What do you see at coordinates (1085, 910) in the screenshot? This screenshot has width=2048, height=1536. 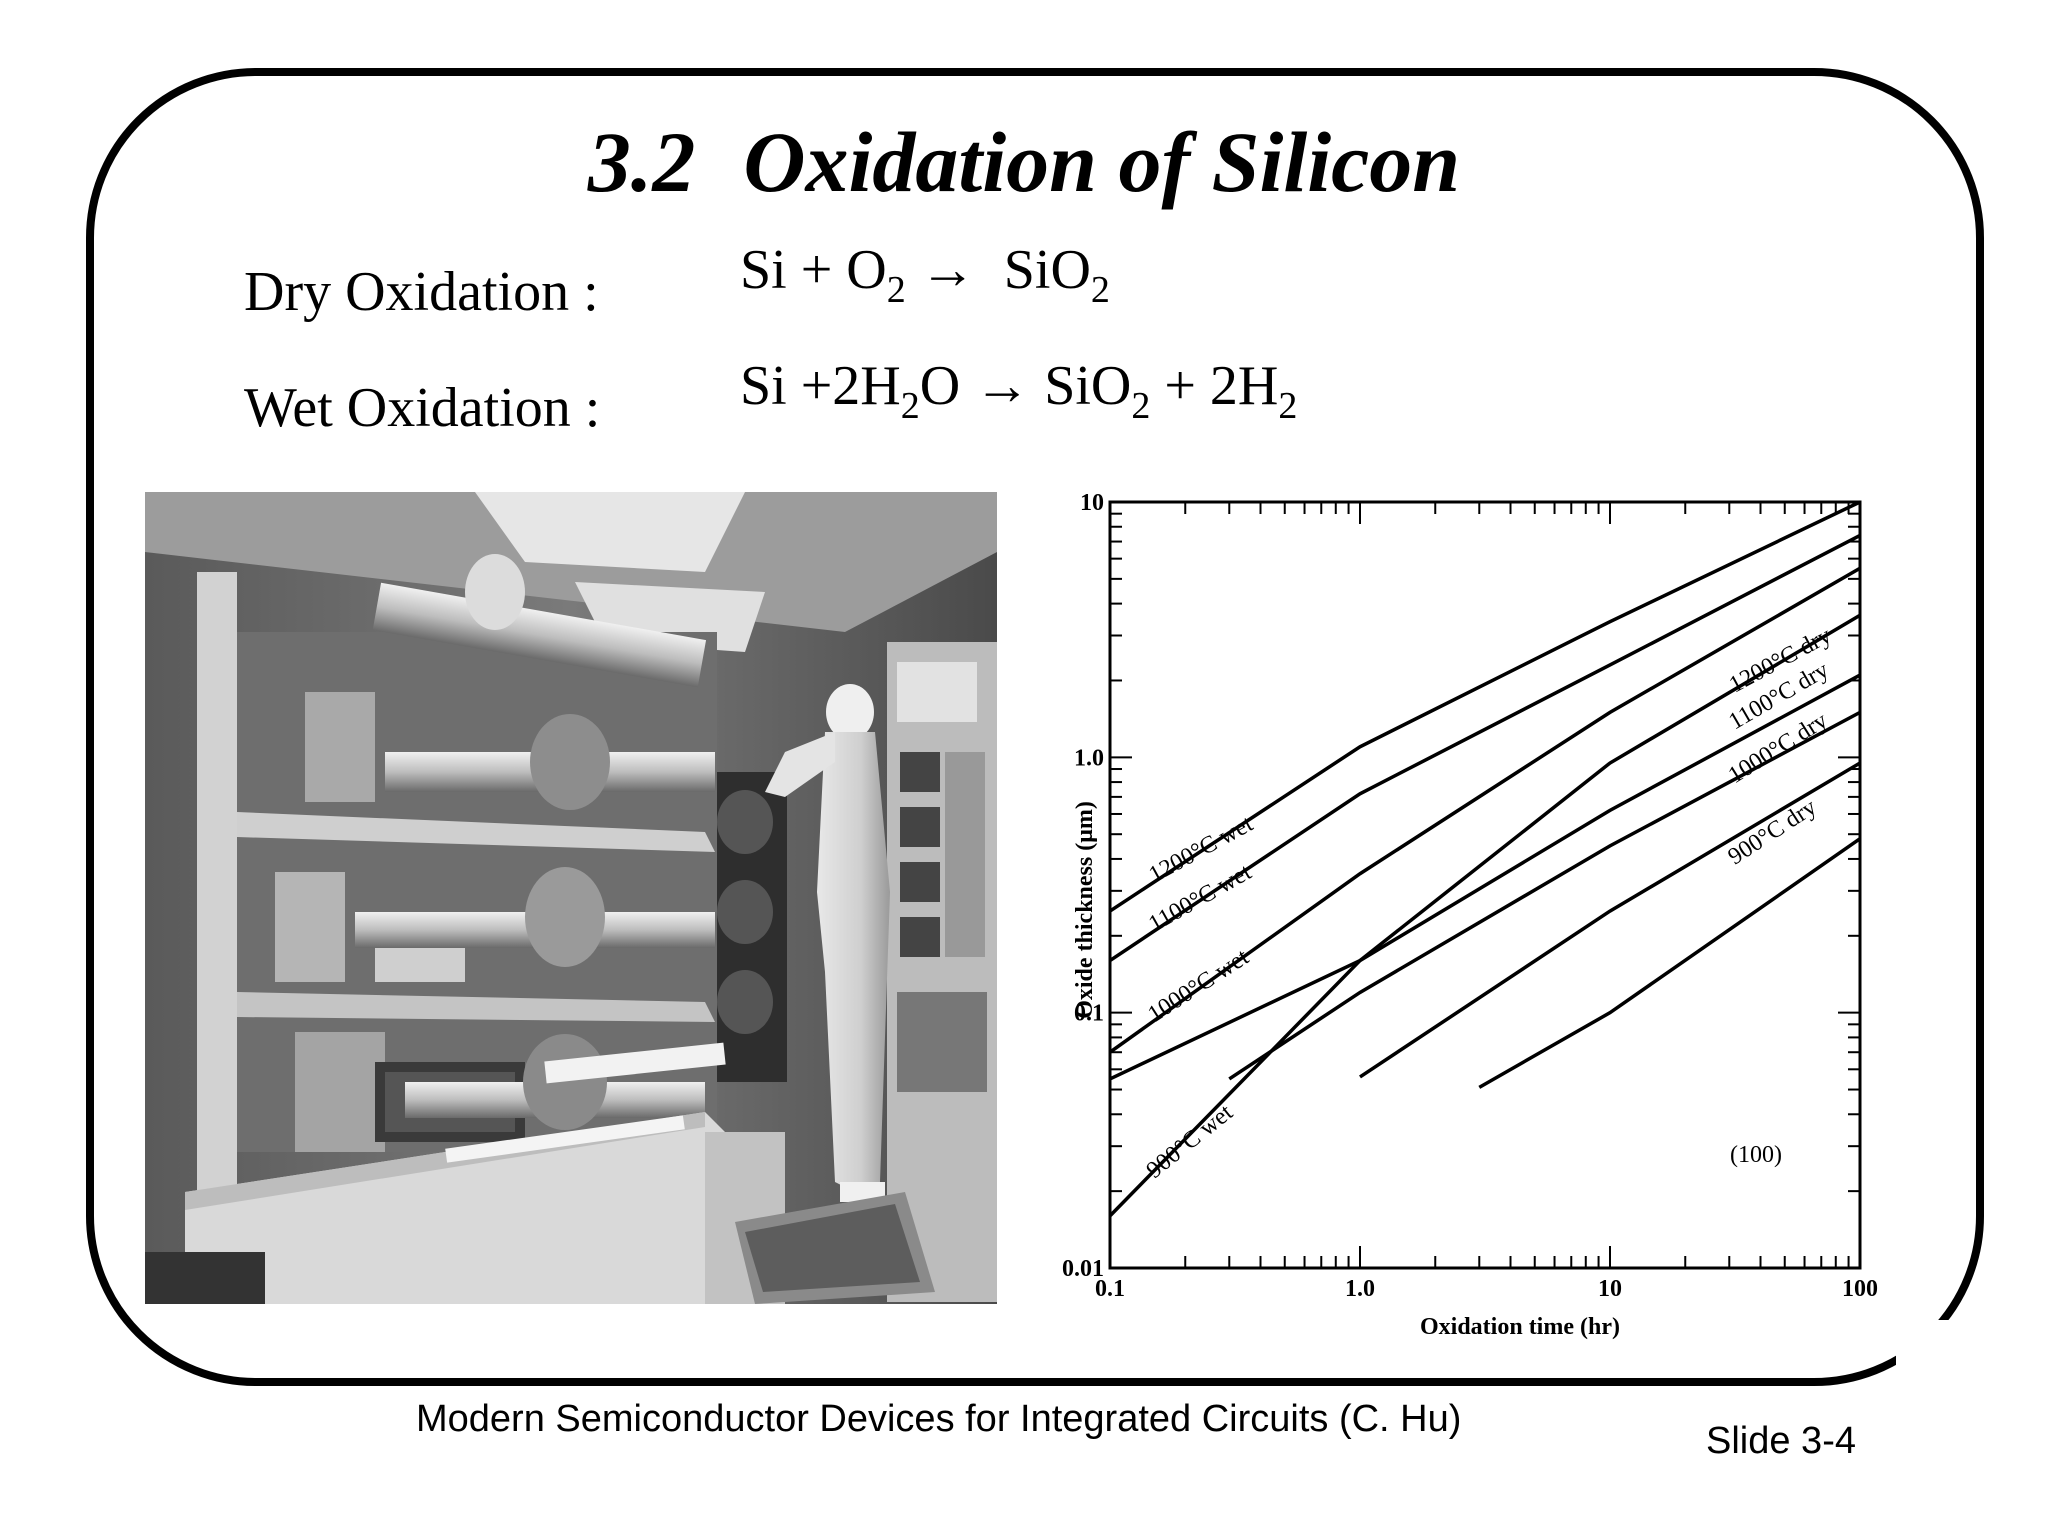 I see `y-axis-label: Oxide thickness (μm)` at bounding box center [1085, 910].